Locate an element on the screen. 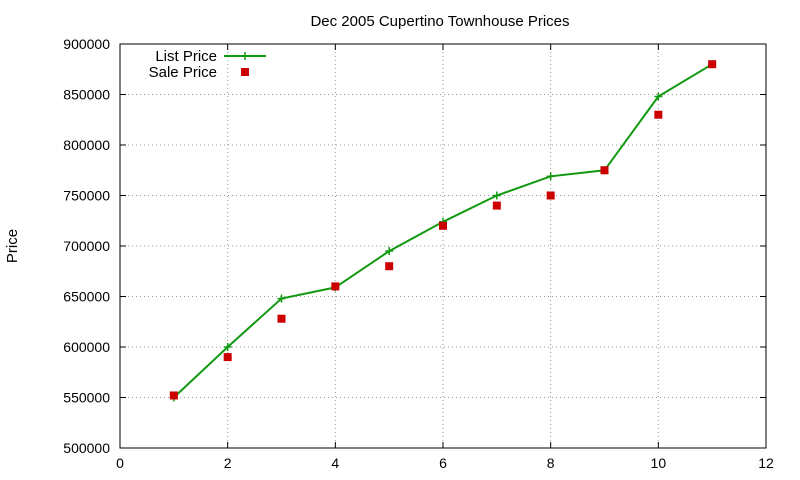 The image size is (800, 480). x-tick-label: 12 is located at coordinates (766, 463).